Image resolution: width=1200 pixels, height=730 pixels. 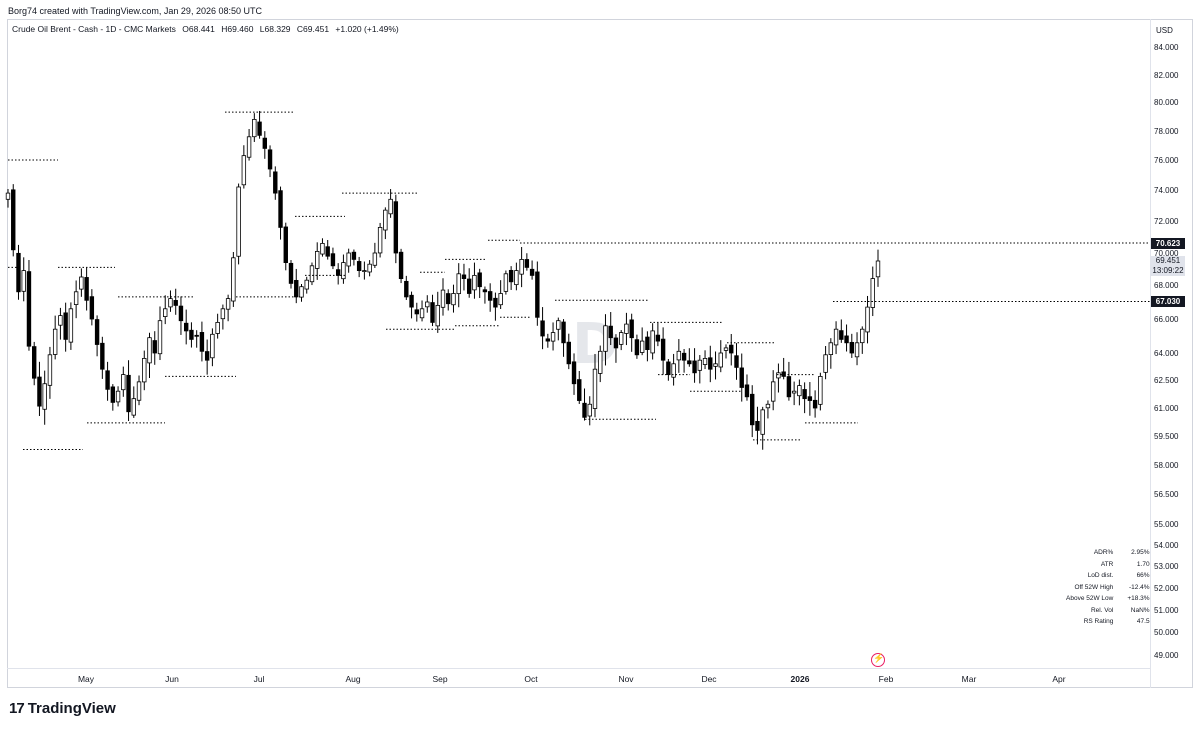 I want to click on y-tick-label: 54.000, so click(x=1166, y=545).